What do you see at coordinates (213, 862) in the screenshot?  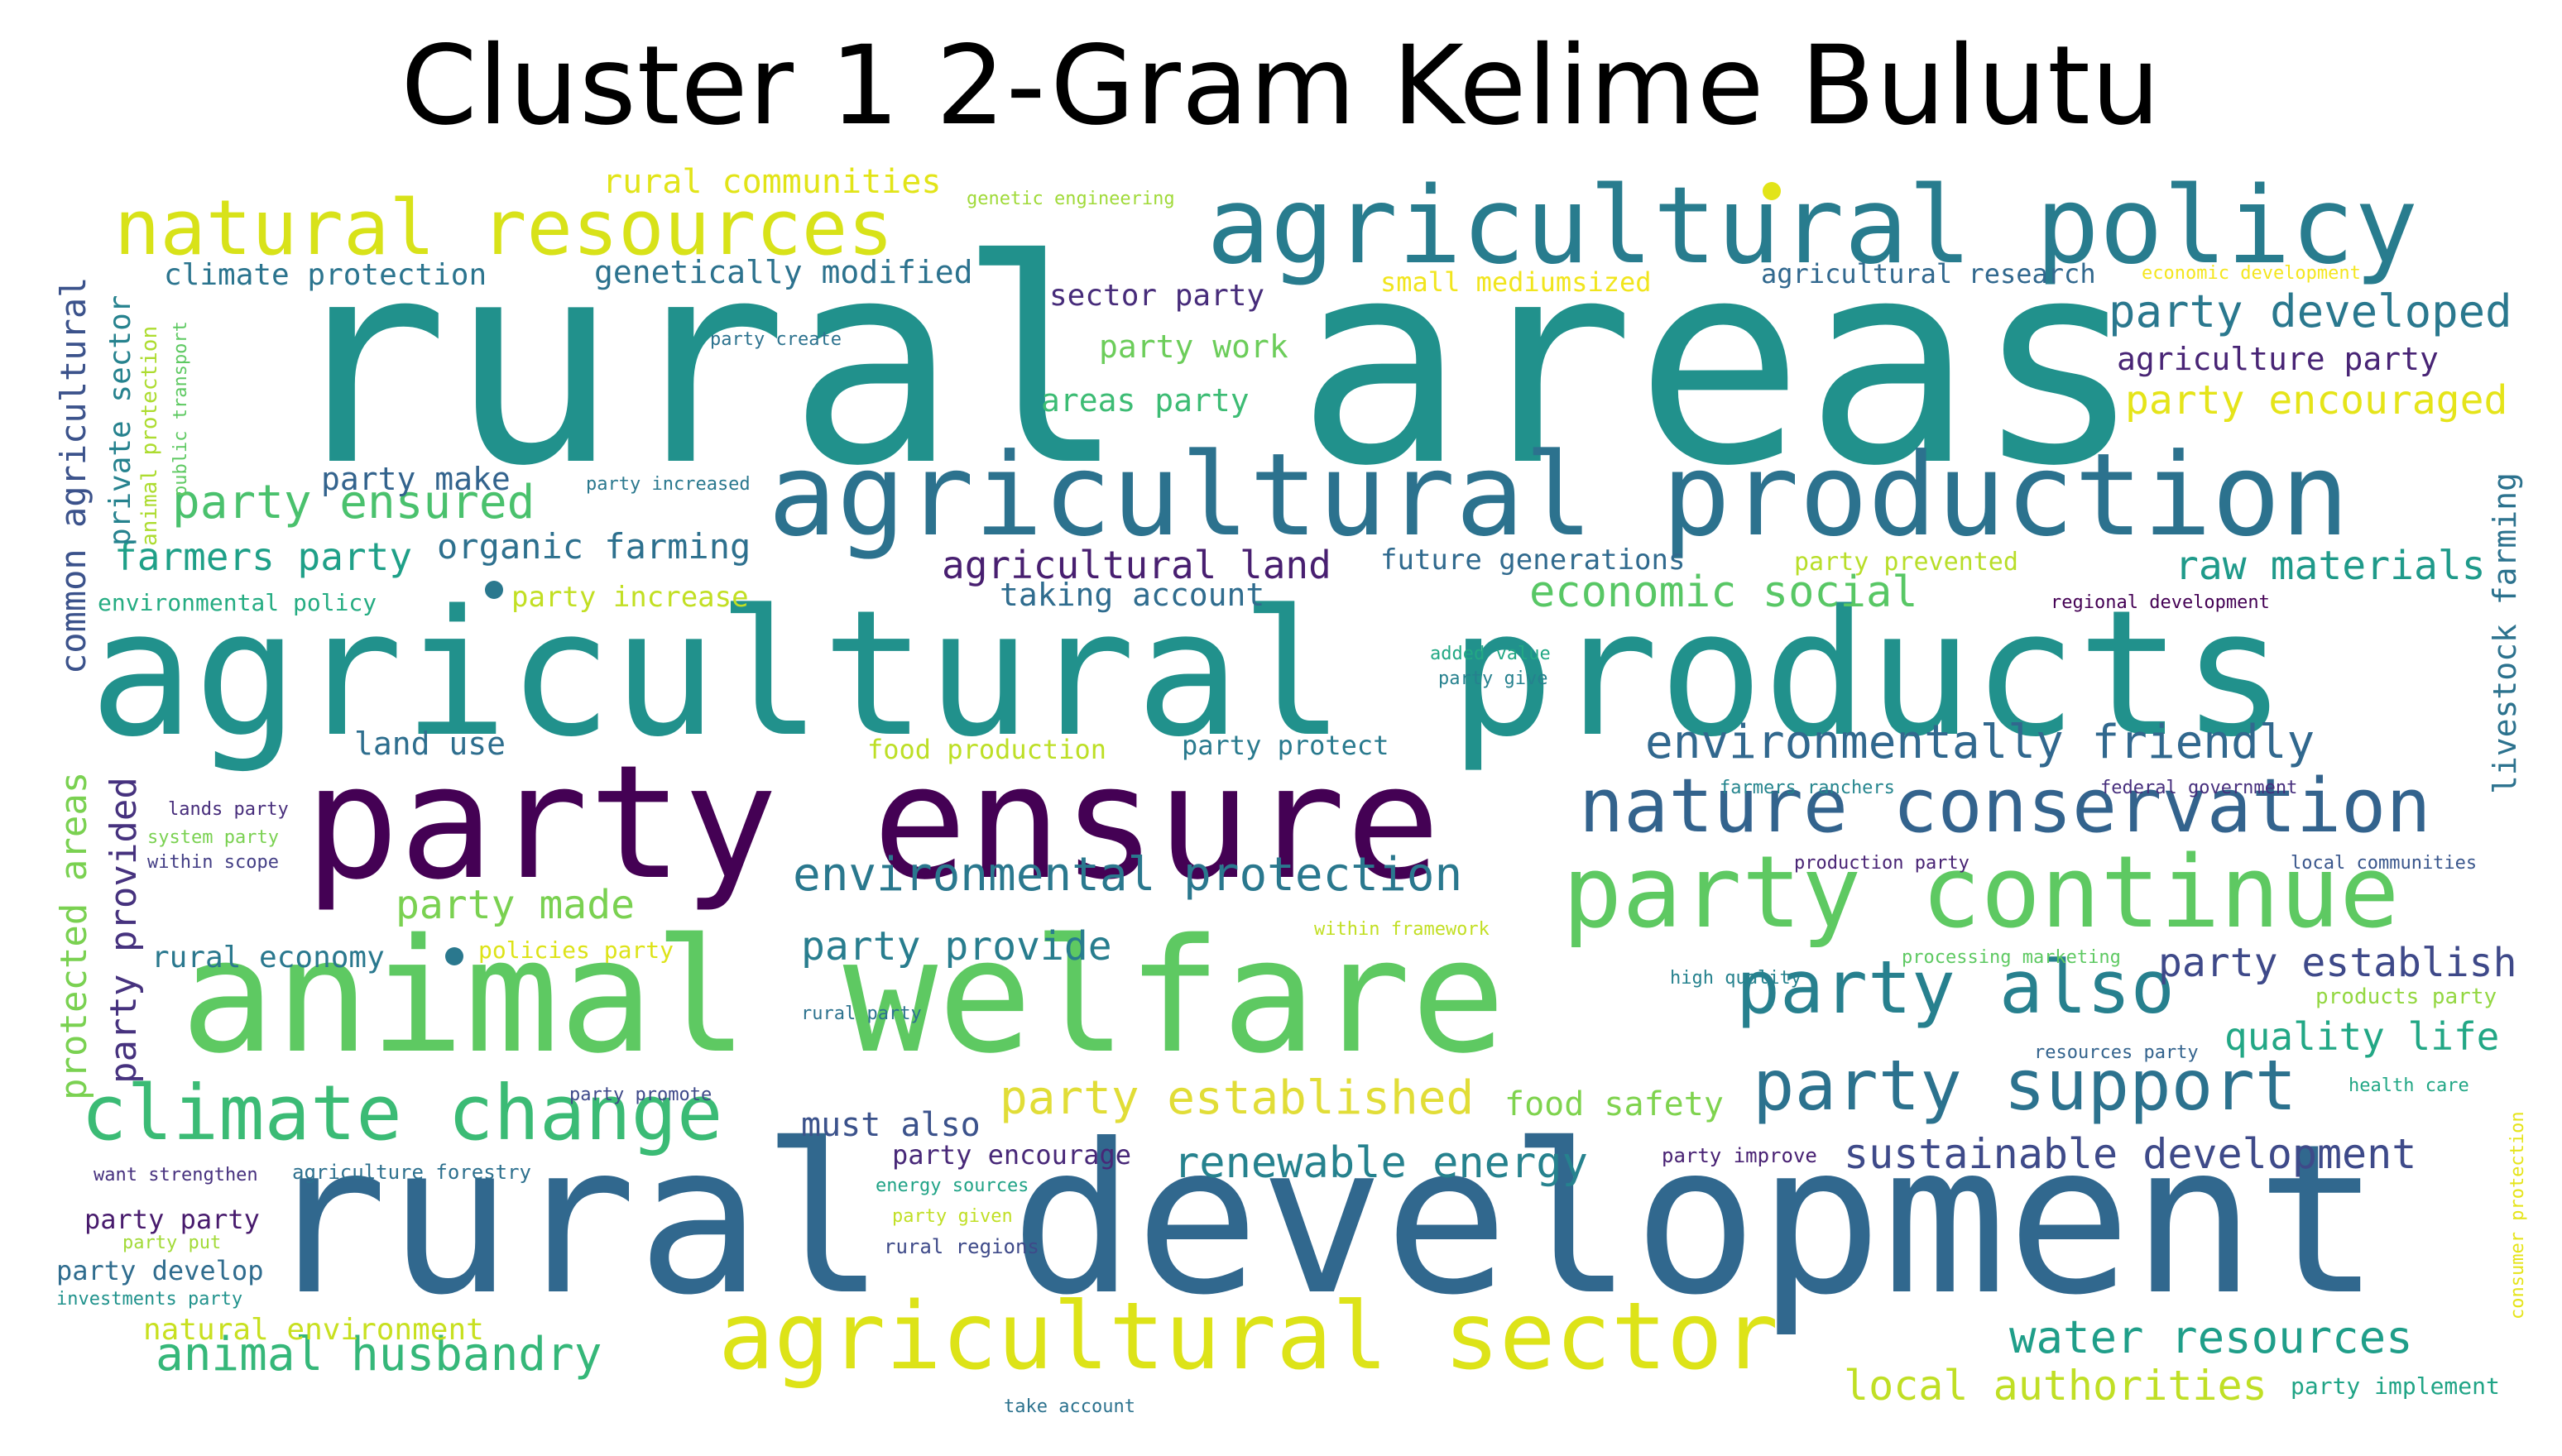 I see `word-within-scope: within scope` at bounding box center [213, 862].